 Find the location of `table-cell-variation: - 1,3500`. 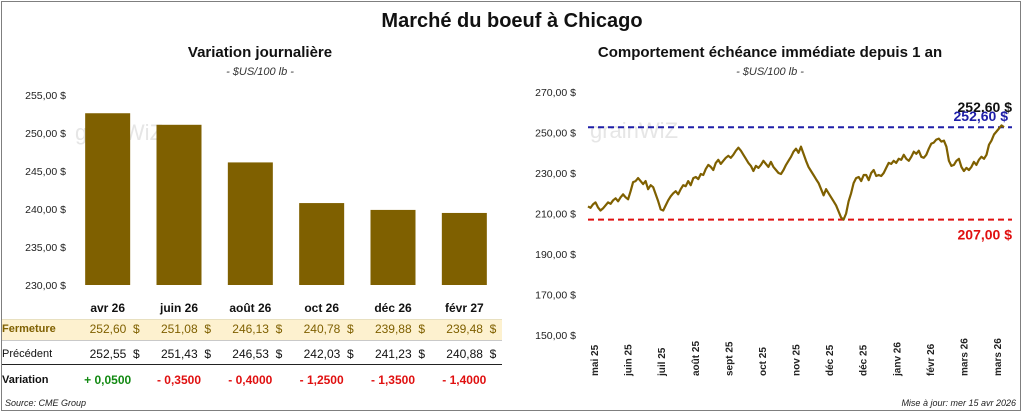

table-cell-variation: - 1,3500 is located at coordinates (393, 380).